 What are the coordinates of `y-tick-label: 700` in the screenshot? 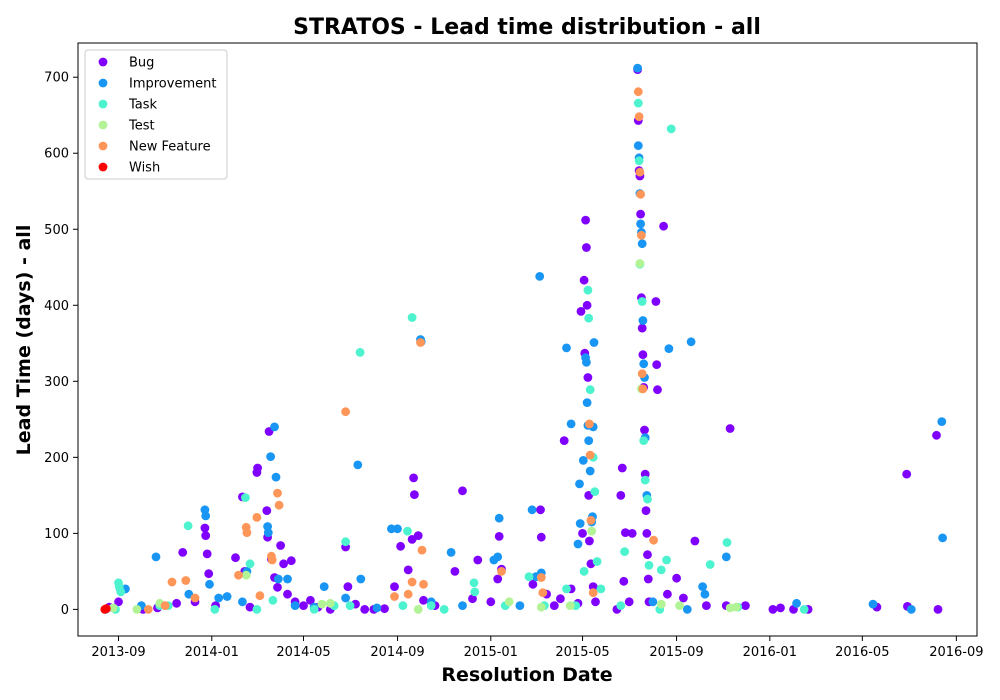 It's located at (56, 78).